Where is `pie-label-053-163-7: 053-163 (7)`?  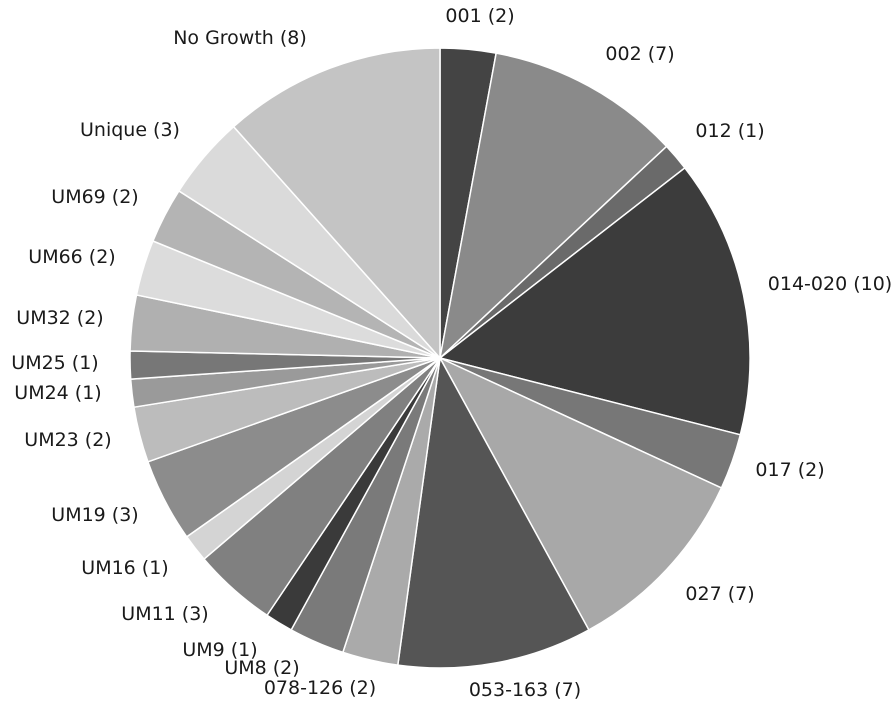
pie-label-053-163-7: 053-163 (7) is located at coordinates (525, 690).